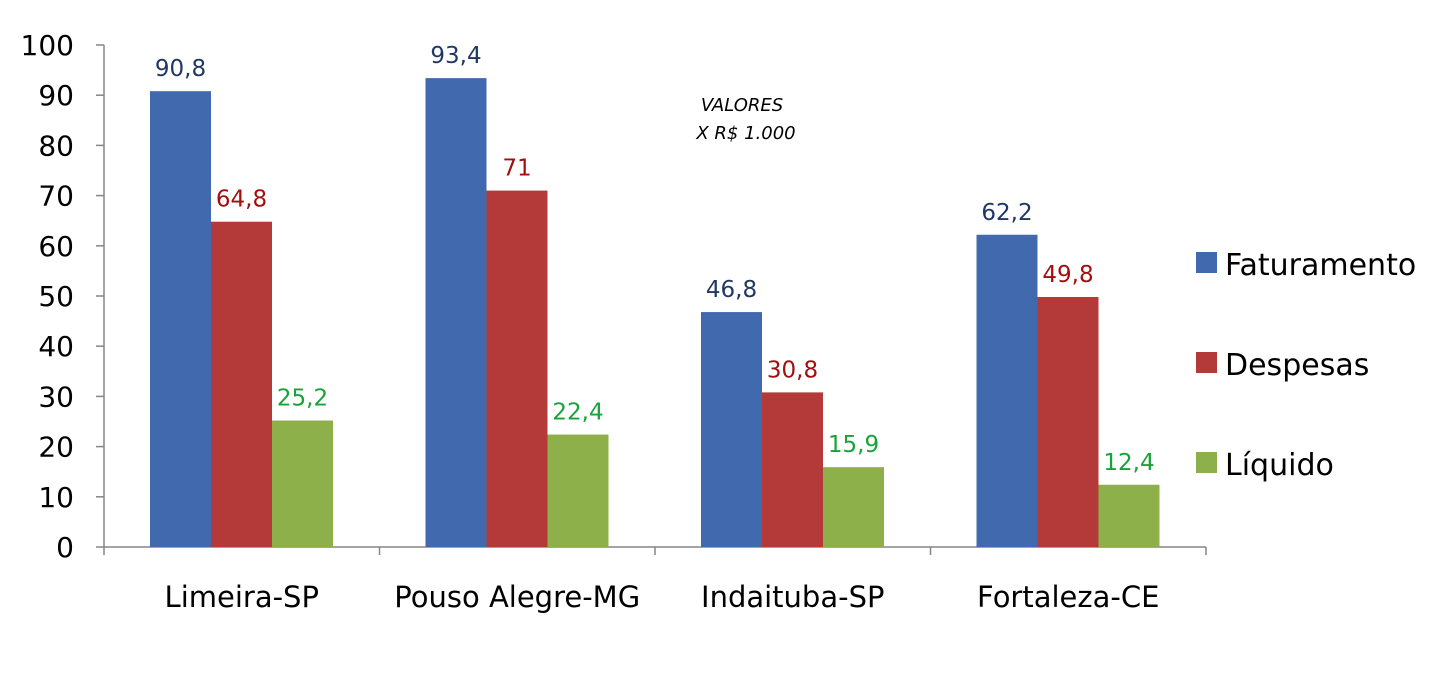 Image resolution: width=1448 pixels, height=697 pixels. I want to click on legend-label: Despesas, so click(1297, 365).